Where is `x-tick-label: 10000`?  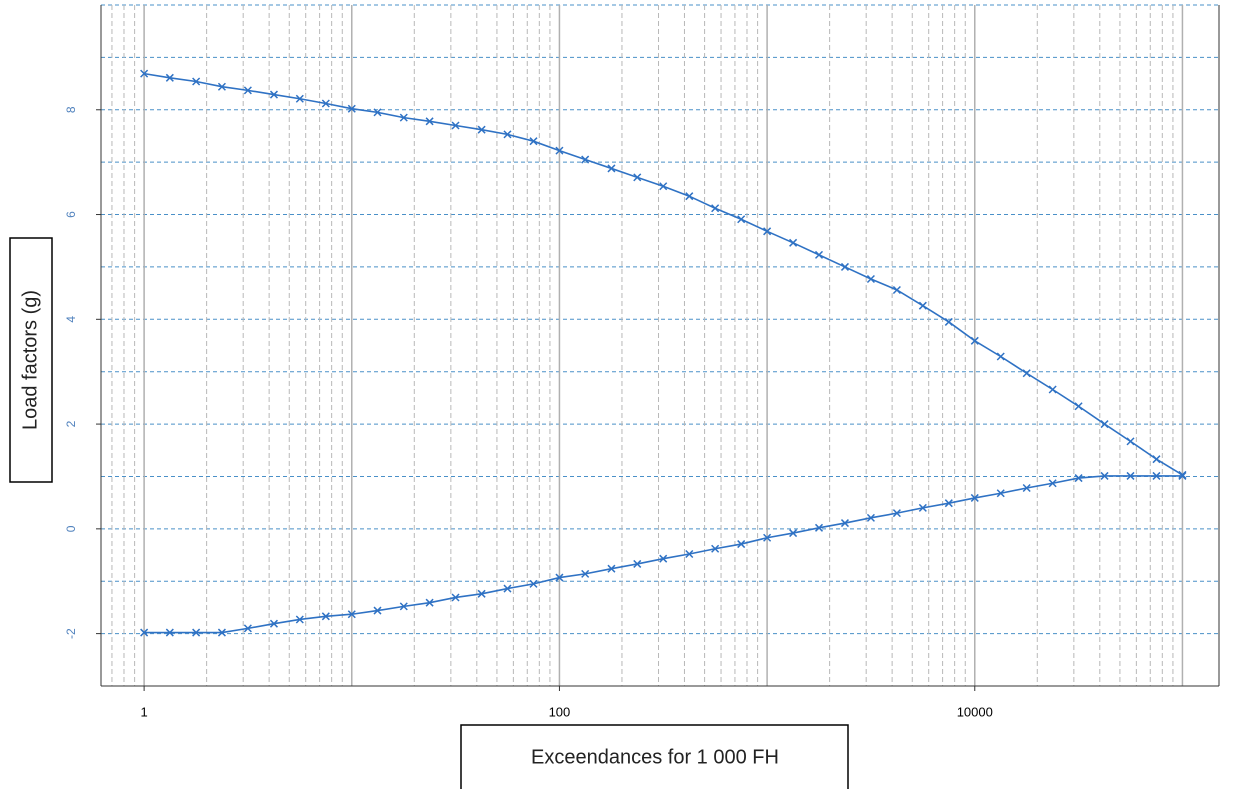
x-tick-label: 10000 is located at coordinates (975, 711).